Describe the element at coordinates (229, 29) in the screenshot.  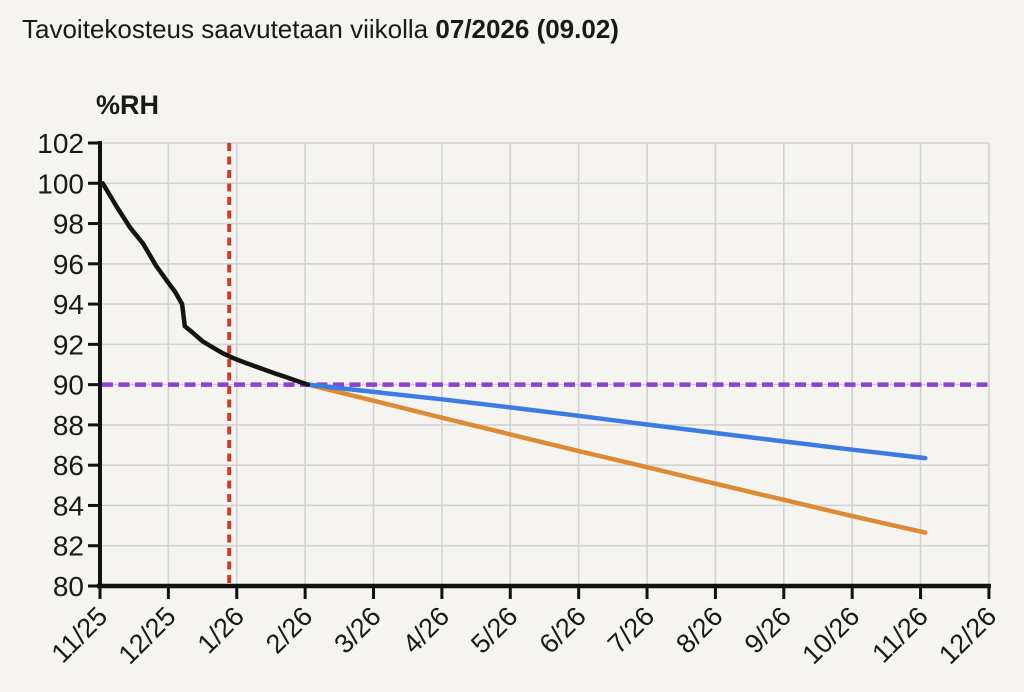
I see `title-text: Tavoitekosteus saavutetaan viikolla` at that location.